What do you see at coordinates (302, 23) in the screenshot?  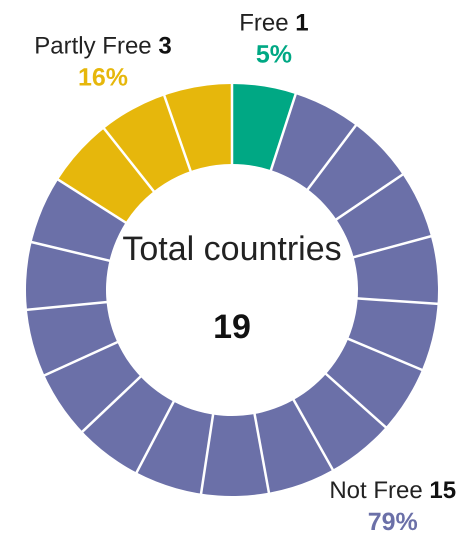 I see `text: 1` at bounding box center [302, 23].